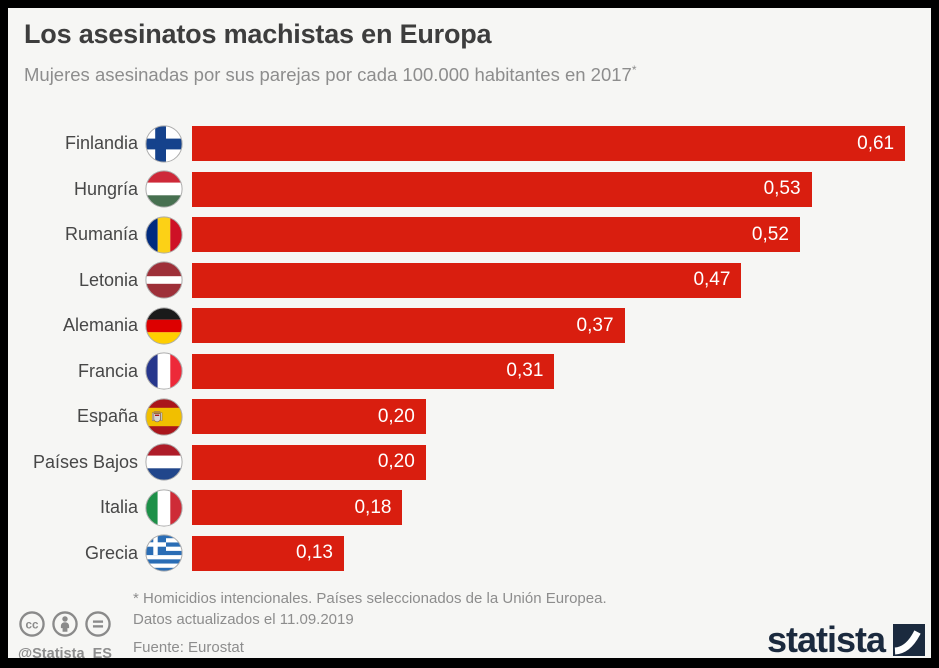  Describe the element at coordinates (164, 144) in the screenshot. I see `flag-finland-icon` at that location.